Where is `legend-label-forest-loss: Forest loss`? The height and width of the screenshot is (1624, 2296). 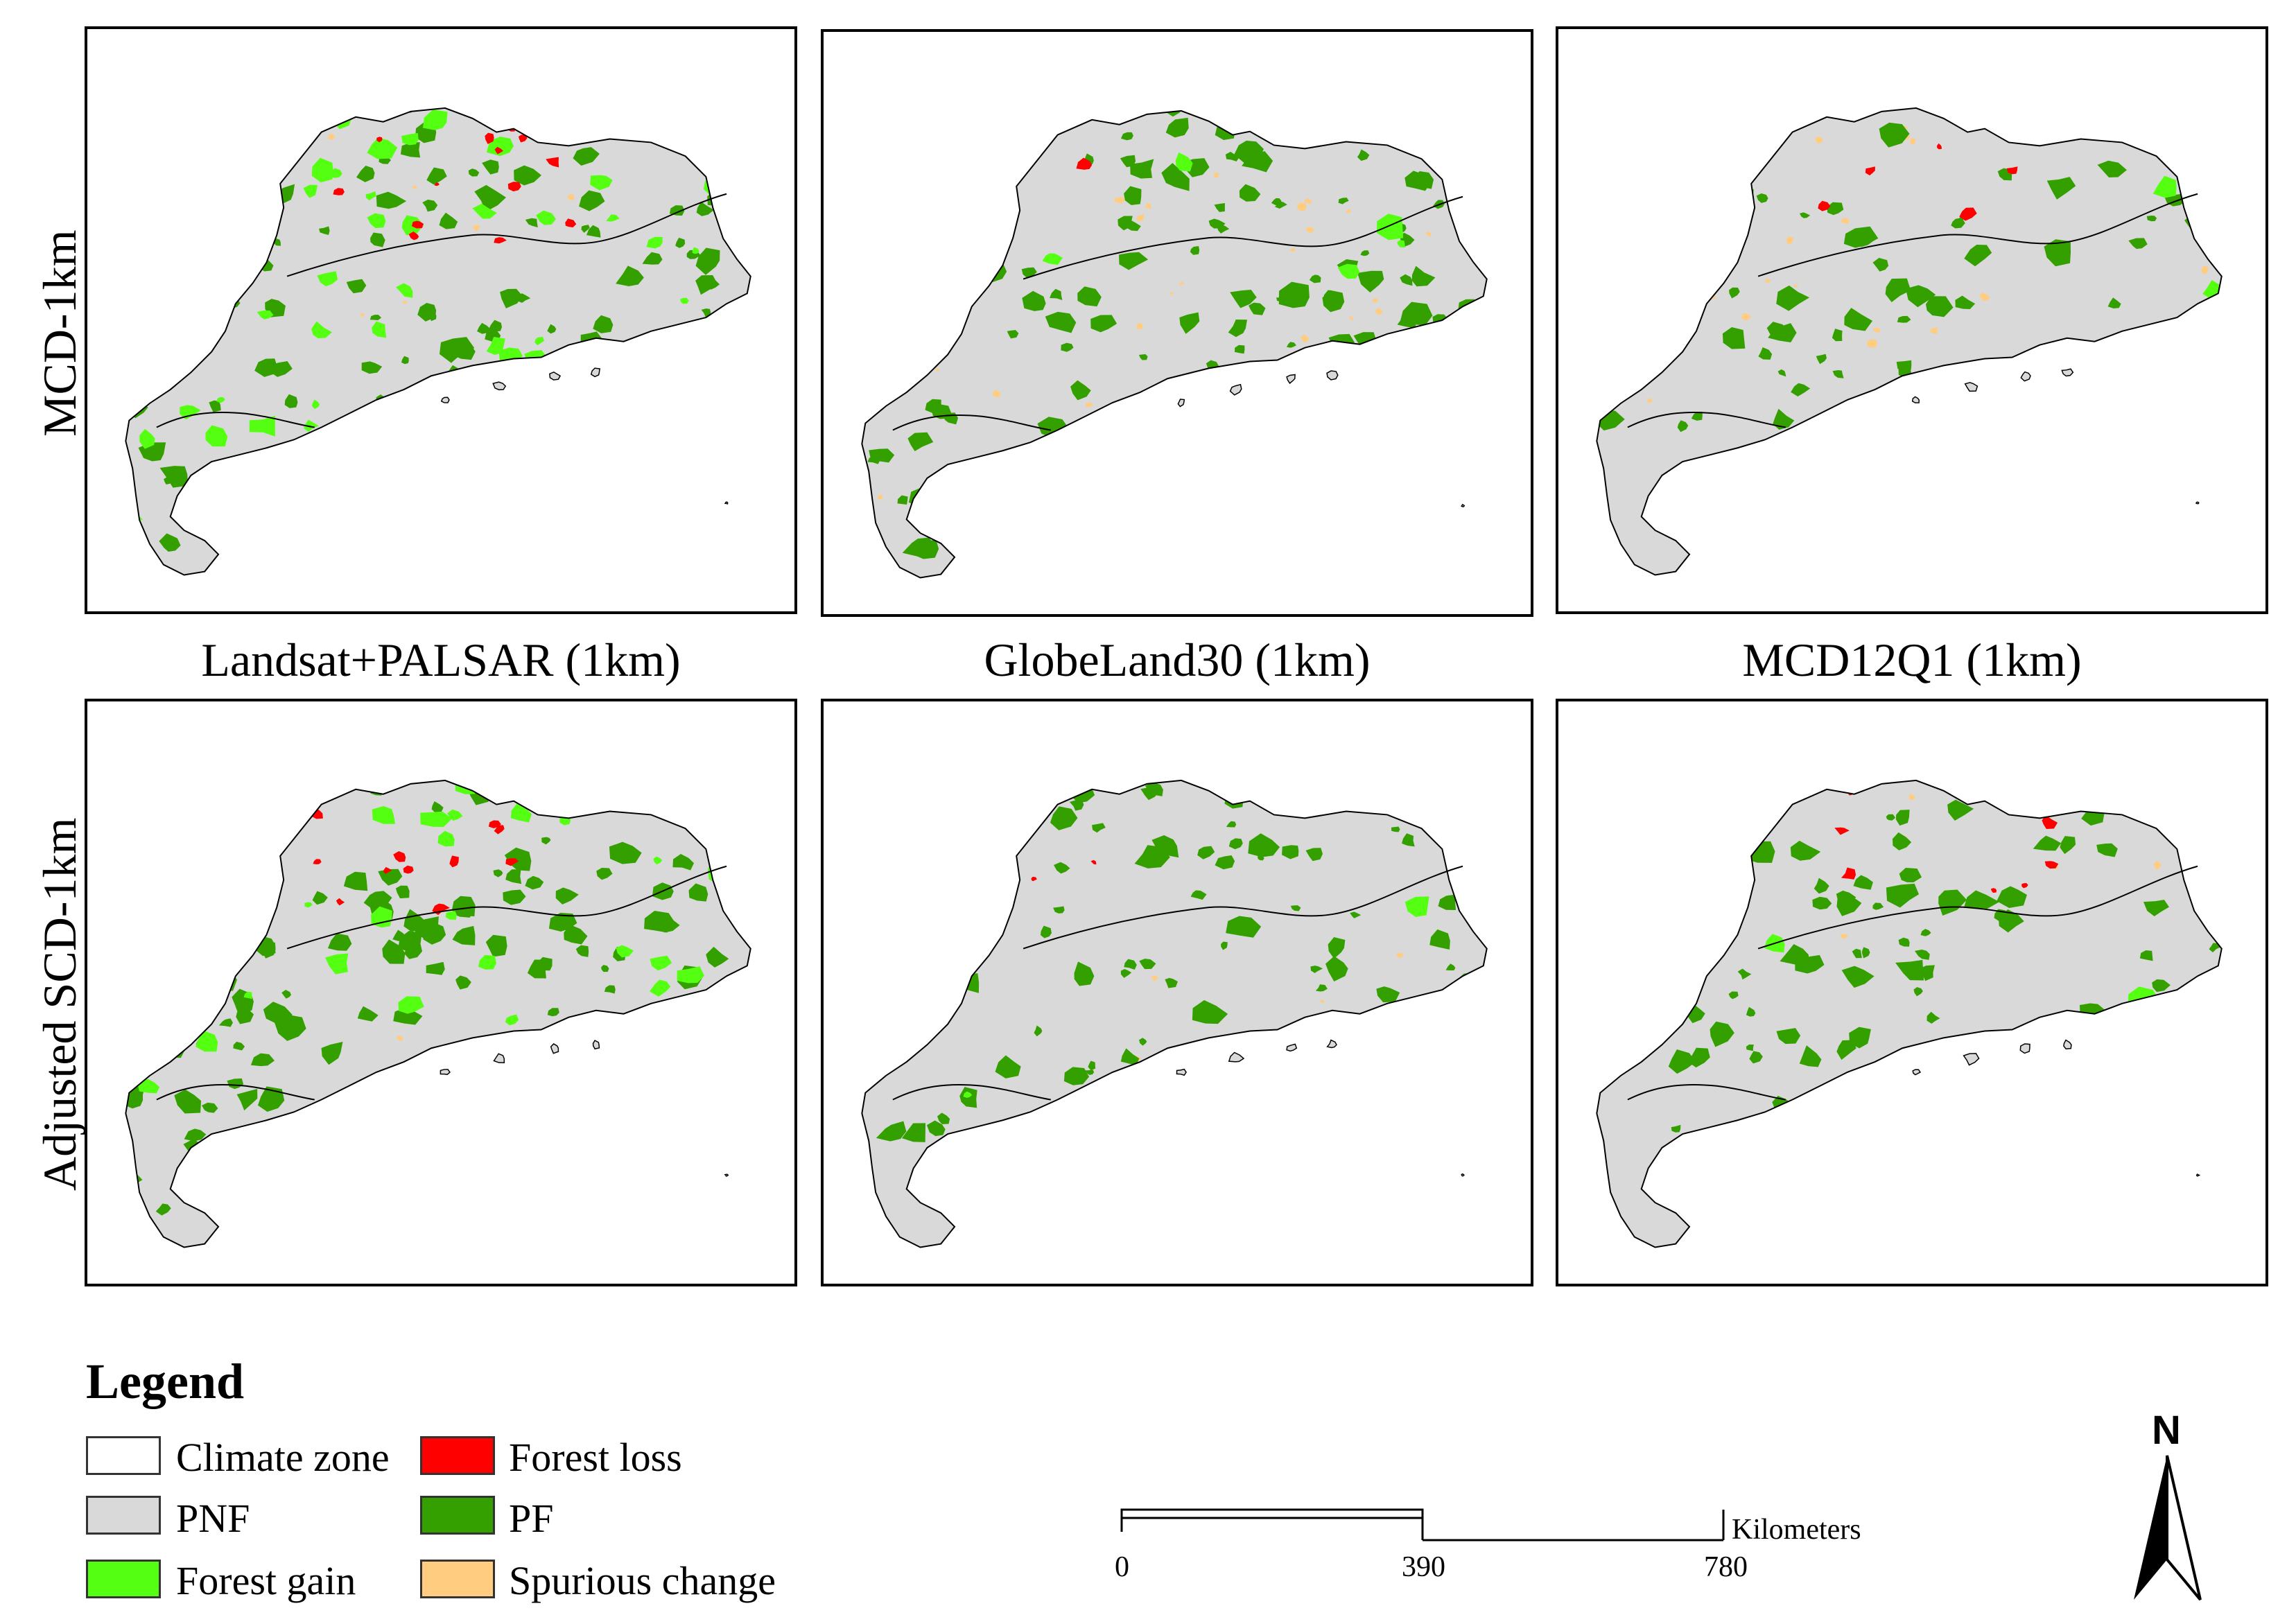 legend-label-forest-loss: Forest loss is located at coordinates (595, 1457).